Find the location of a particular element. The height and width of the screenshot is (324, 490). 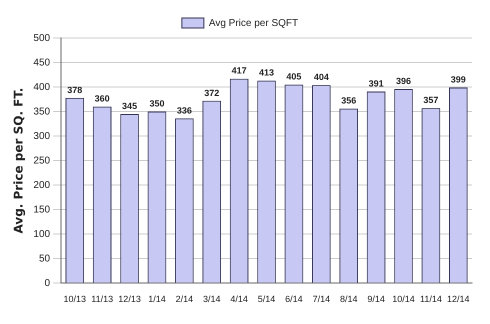

legend-label: Avg Price per SQFT is located at coordinates (253, 23).